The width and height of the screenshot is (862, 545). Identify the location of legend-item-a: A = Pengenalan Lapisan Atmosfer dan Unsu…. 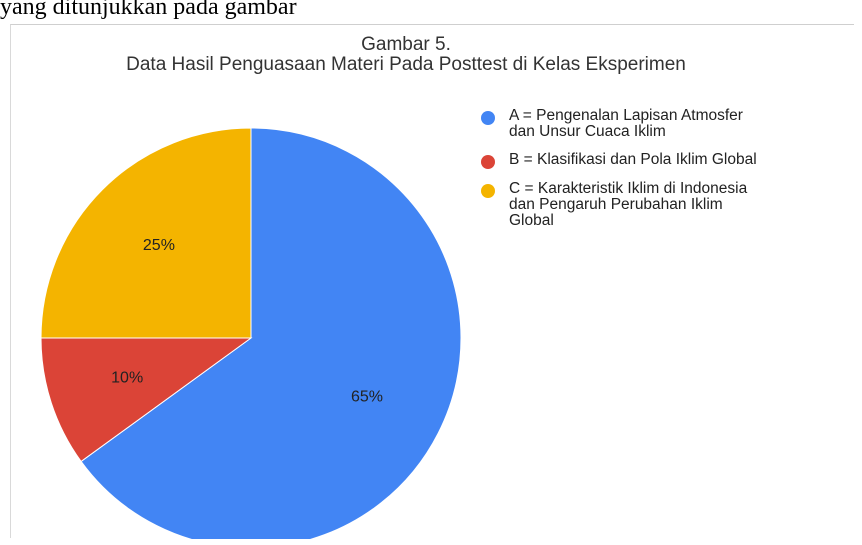
(666, 124).